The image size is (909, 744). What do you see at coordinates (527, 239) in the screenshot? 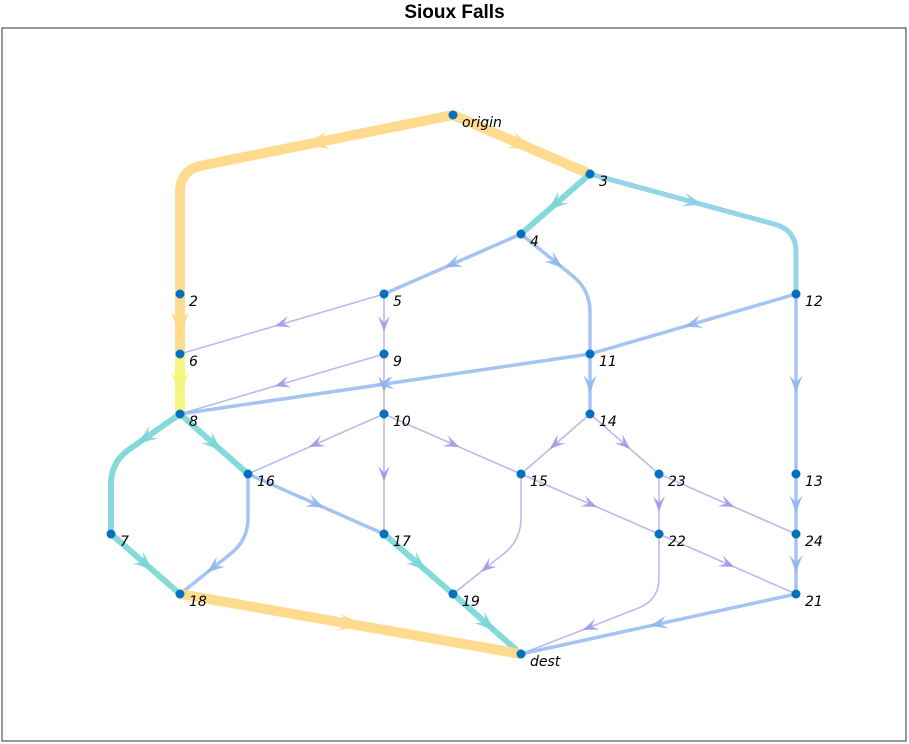
I see `node-4: 4` at bounding box center [527, 239].